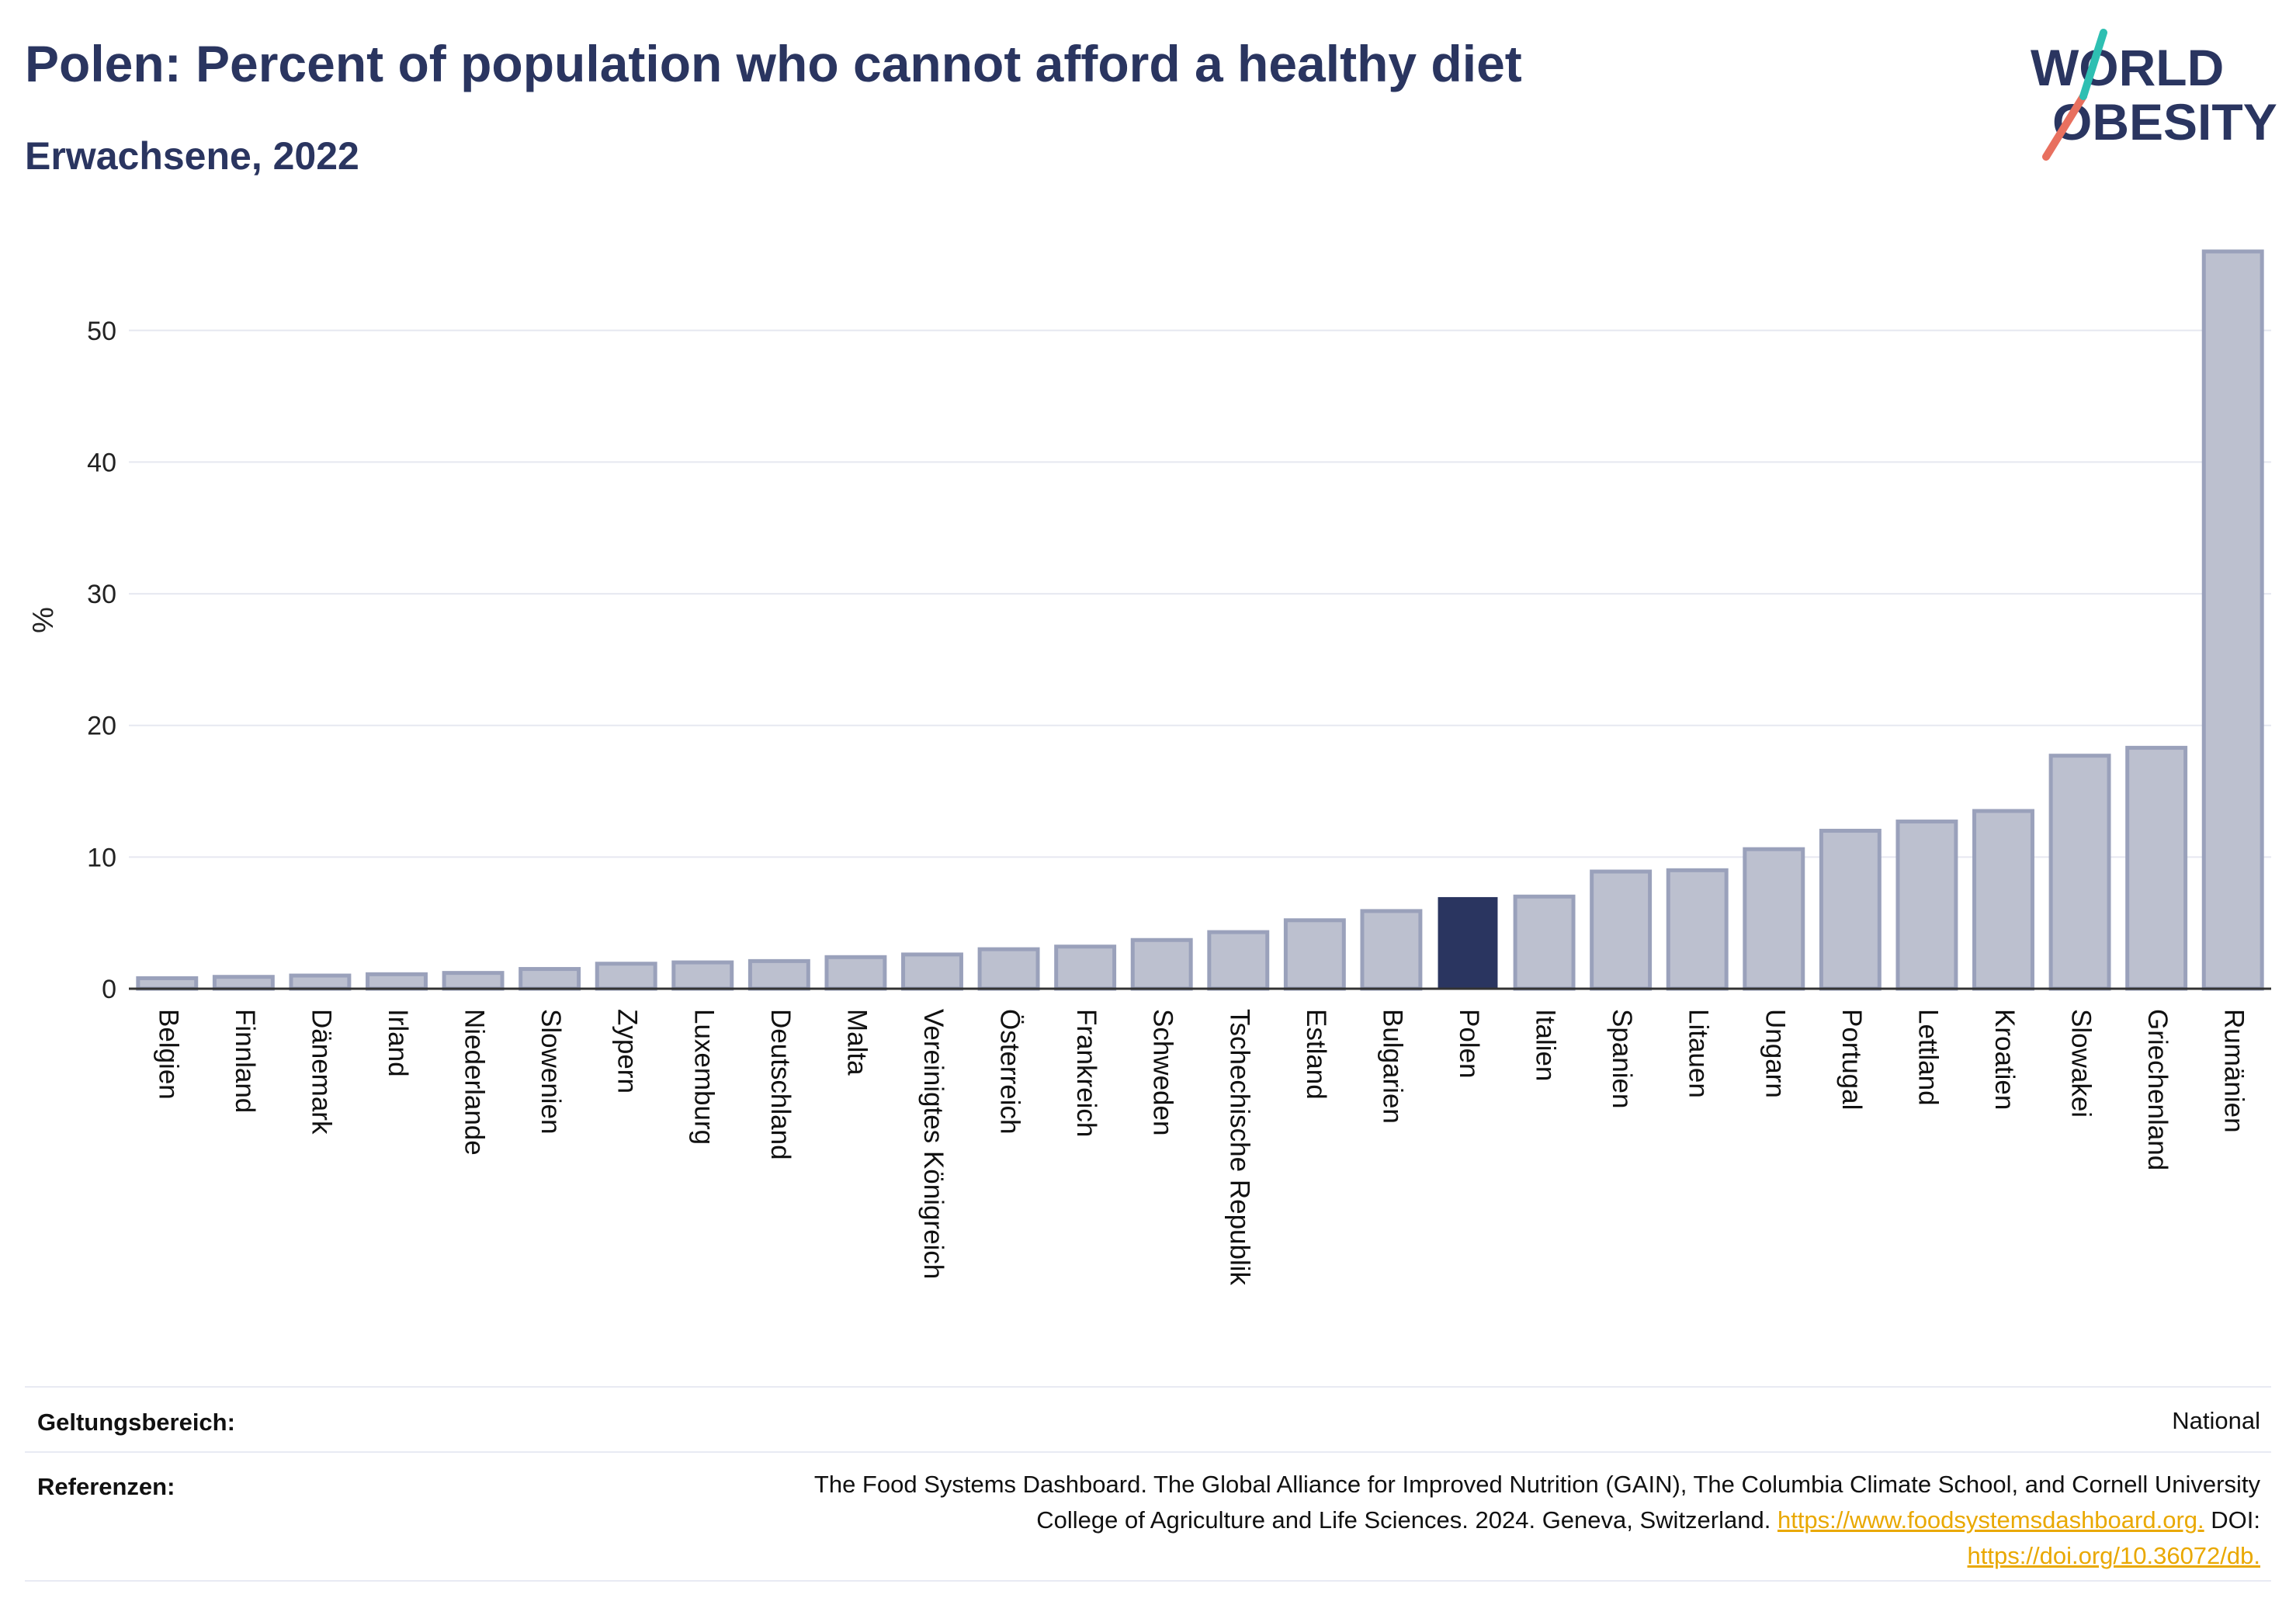 This screenshot has width=2296, height=1622. Describe the element at coordinates (1148, 1581) in the screenshot. I see `footer-divider-bottom` at that location.